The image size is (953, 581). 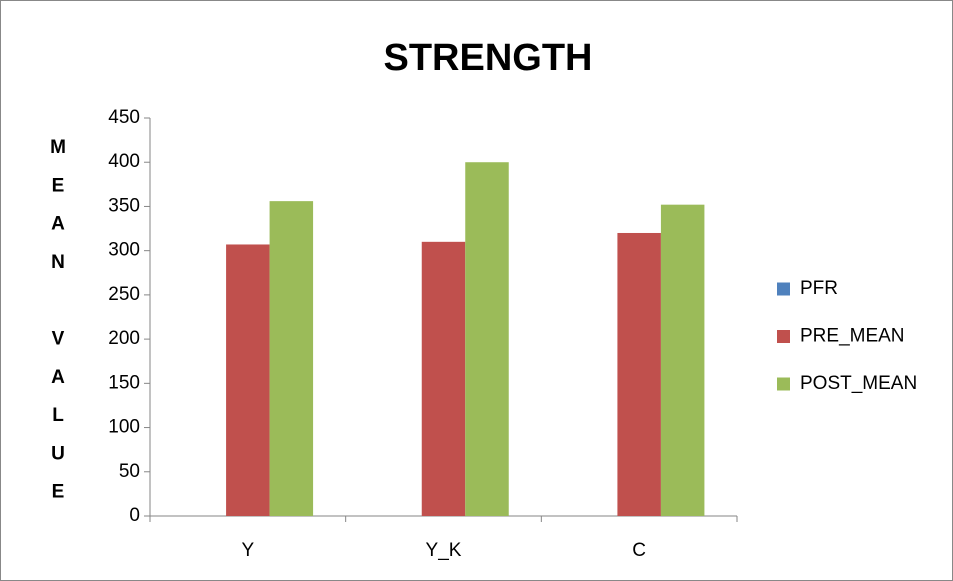 I want to click on x-tick-label: C, so click(x=639, y=550).